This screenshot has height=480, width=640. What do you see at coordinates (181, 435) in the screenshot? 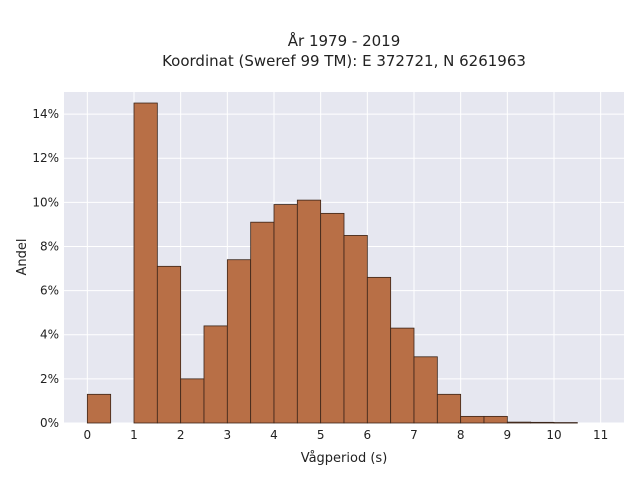
I see `x-tick-label-2: 2` at bounding box center [181, 435].